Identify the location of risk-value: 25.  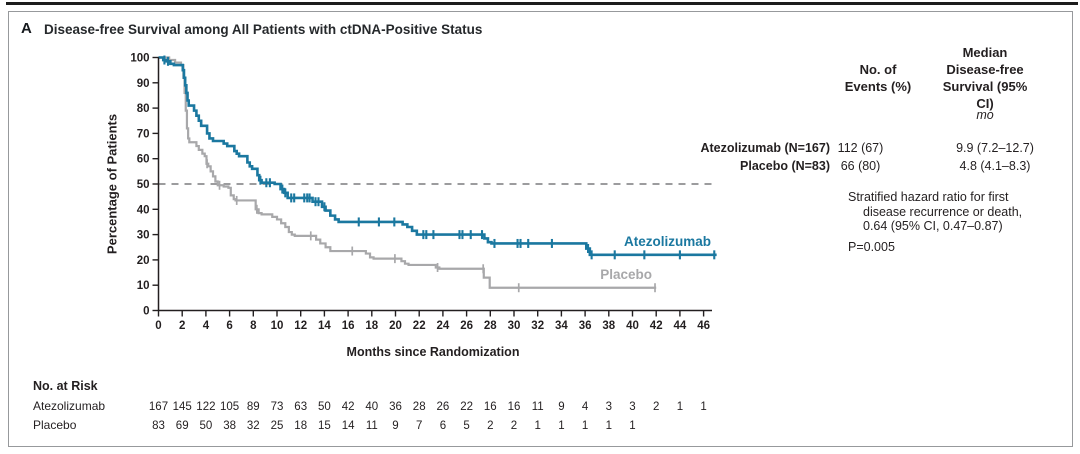
(277, 426).